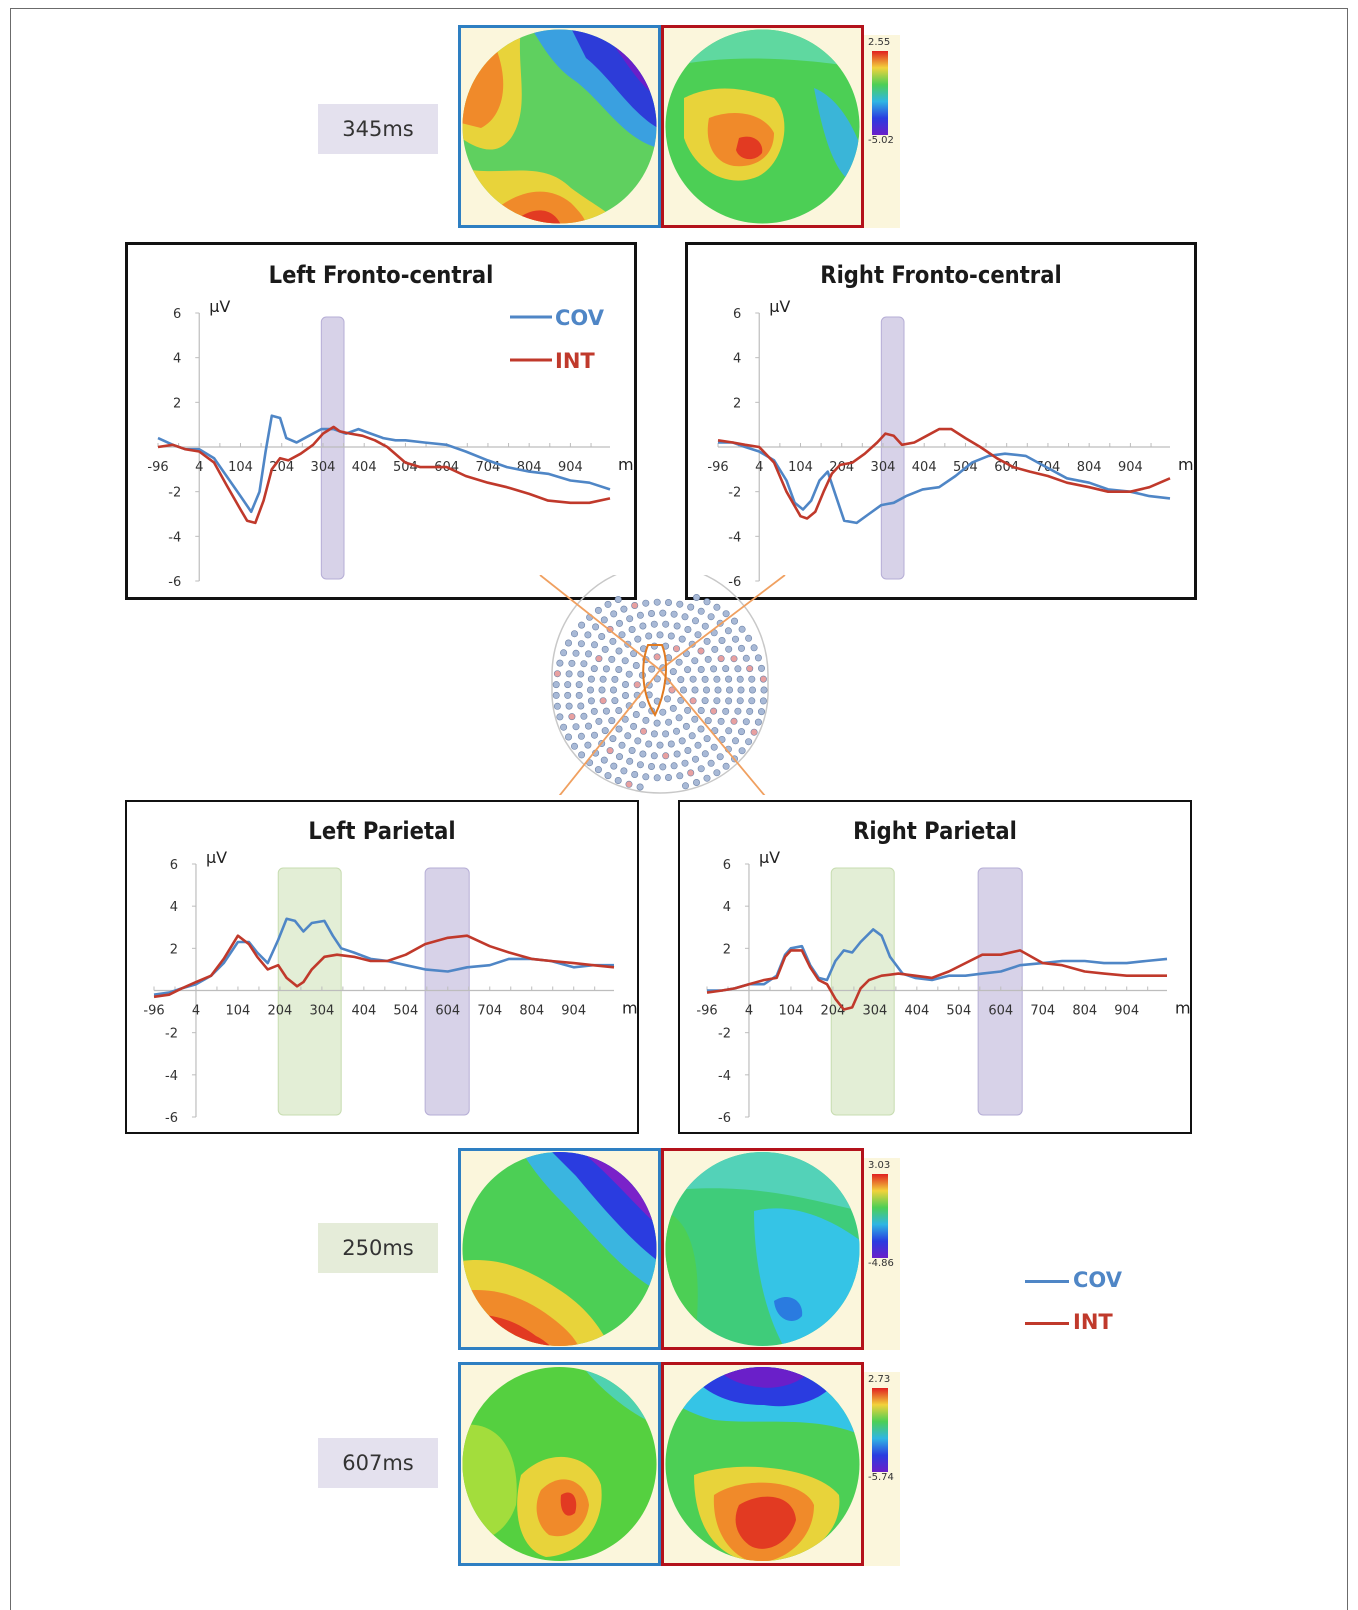  Describe the element at coordinates (762, 126) in the screenshot. I see `topomap-int-345-graphic` at that location.